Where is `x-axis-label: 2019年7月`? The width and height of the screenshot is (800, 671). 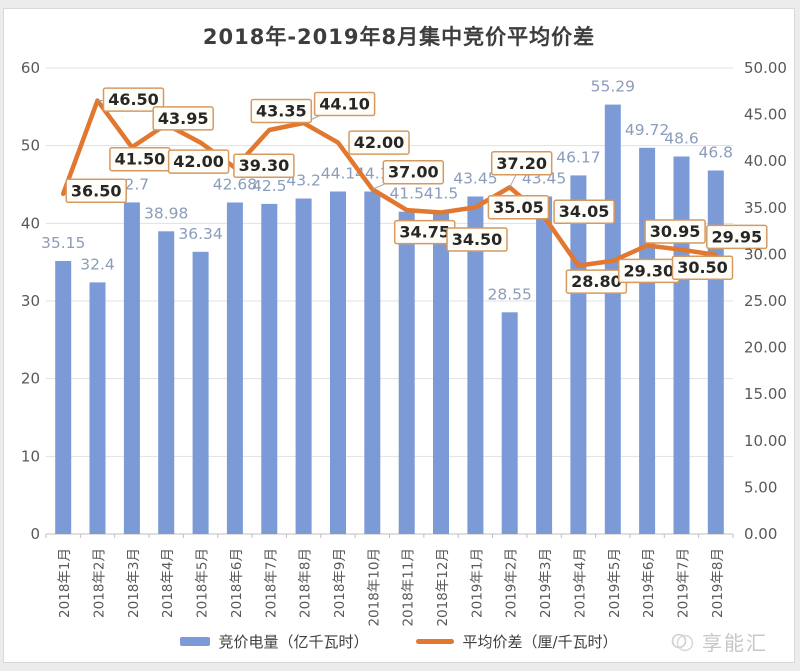 x-axis-label: 2019年7月 is located at coordinates (684, 583).